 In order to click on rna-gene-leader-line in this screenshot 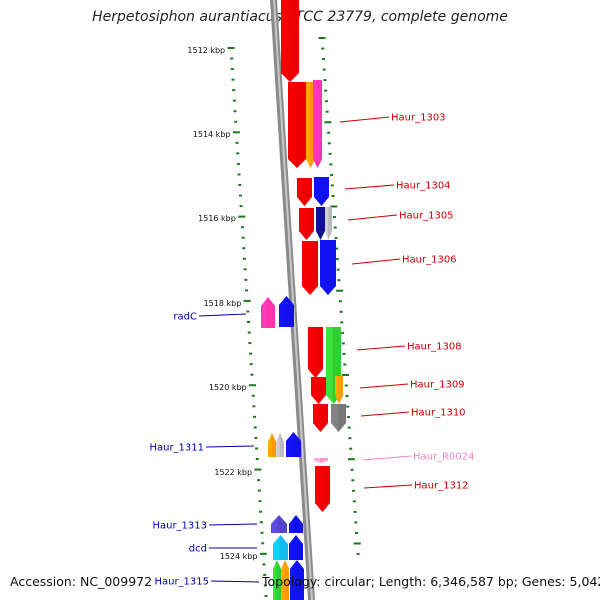, I will do `click(387, 458)`.